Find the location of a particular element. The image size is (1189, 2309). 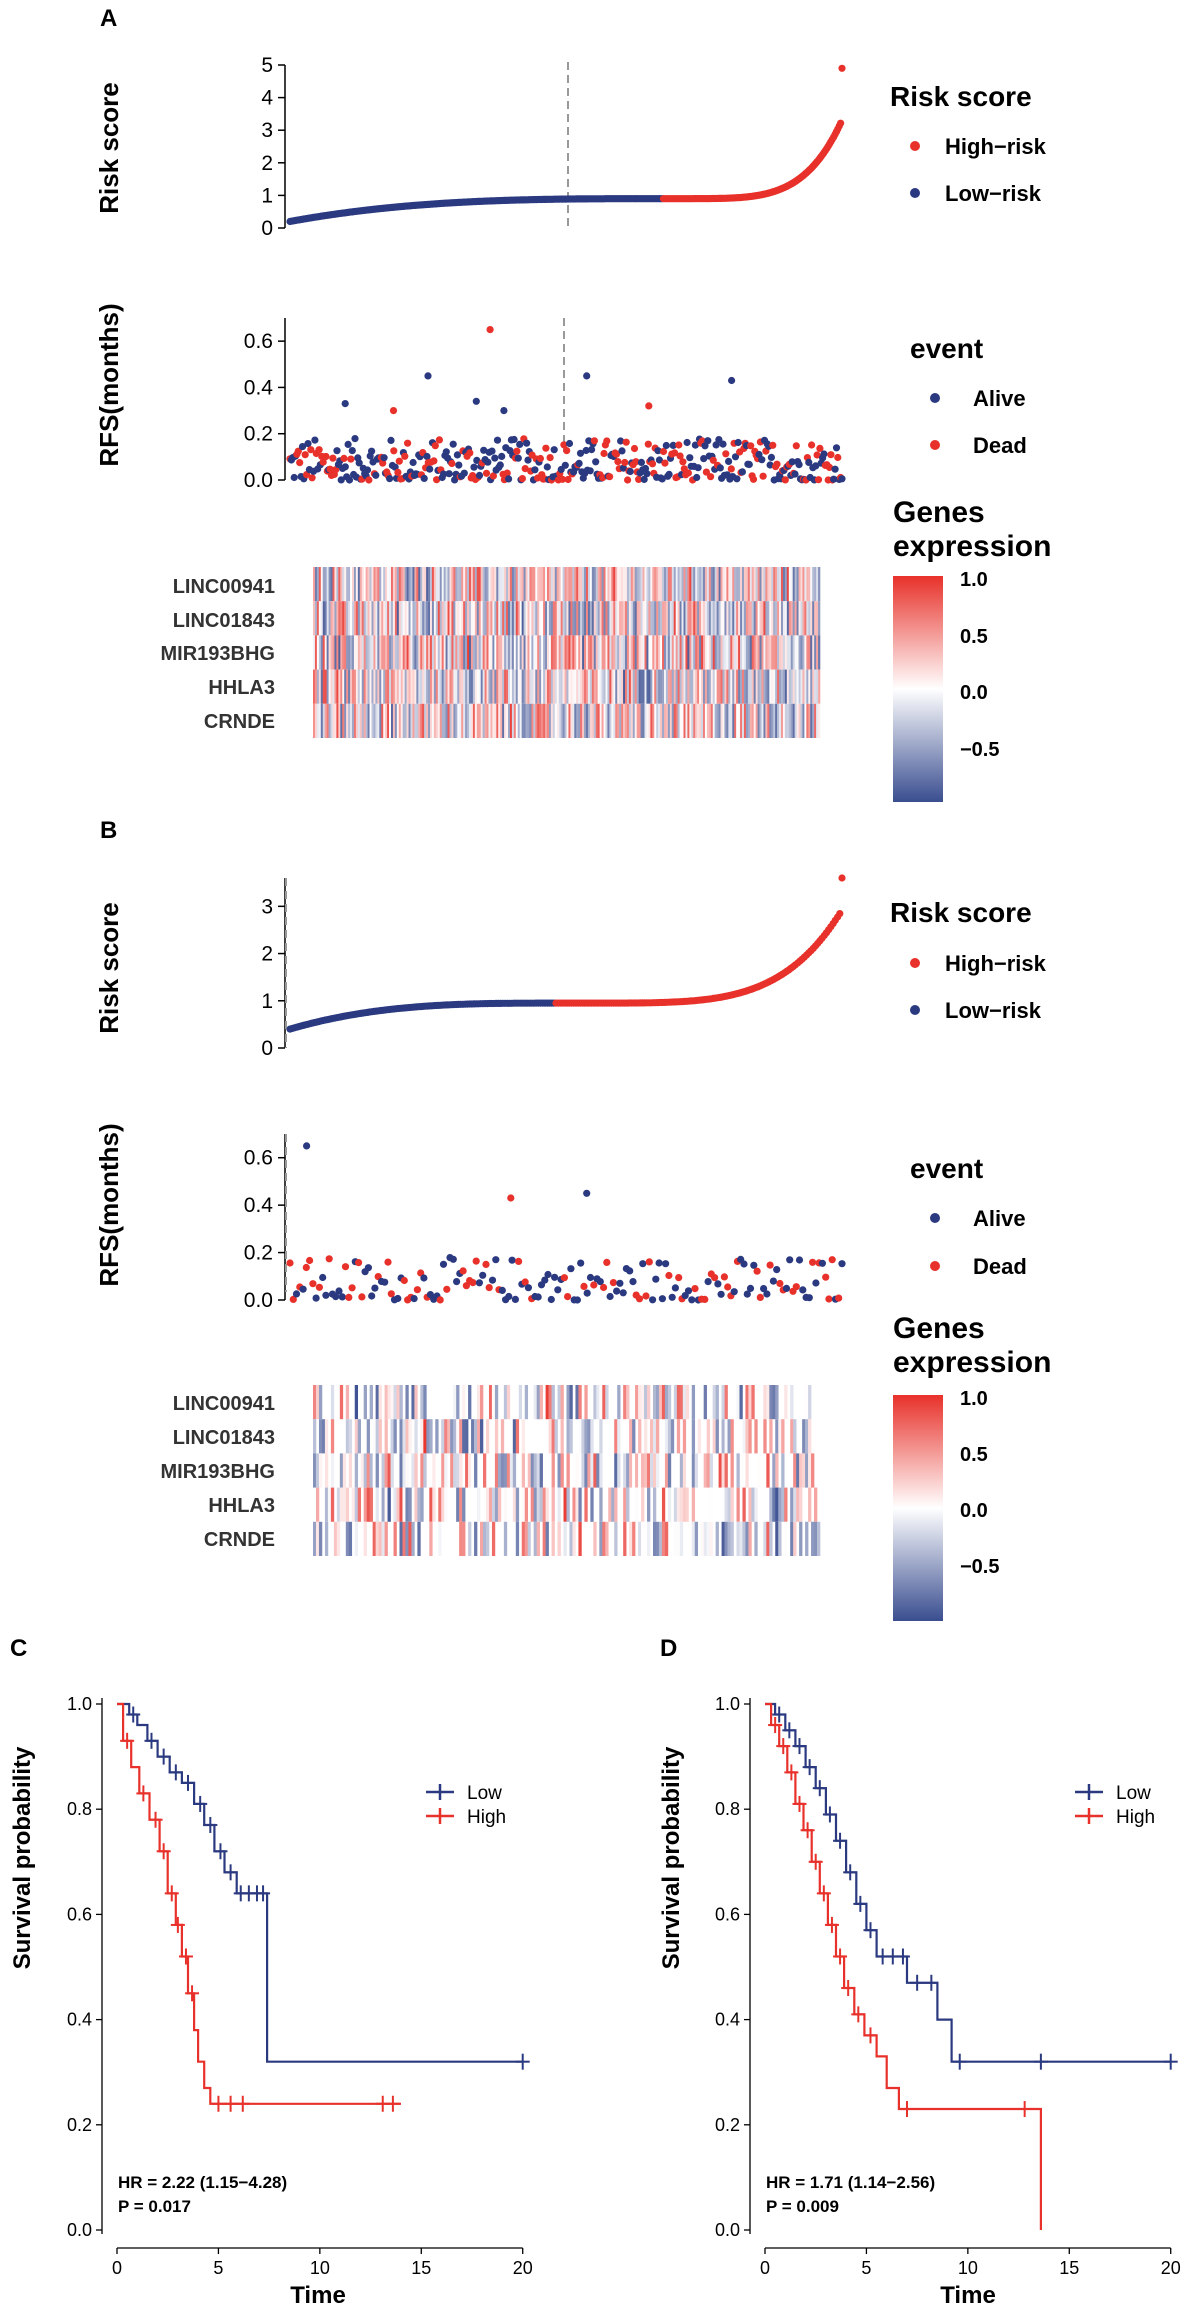

d-axes: 0.00.20.40.60.81.00 5 10 15 20 is located at coordinates (948, 1986).